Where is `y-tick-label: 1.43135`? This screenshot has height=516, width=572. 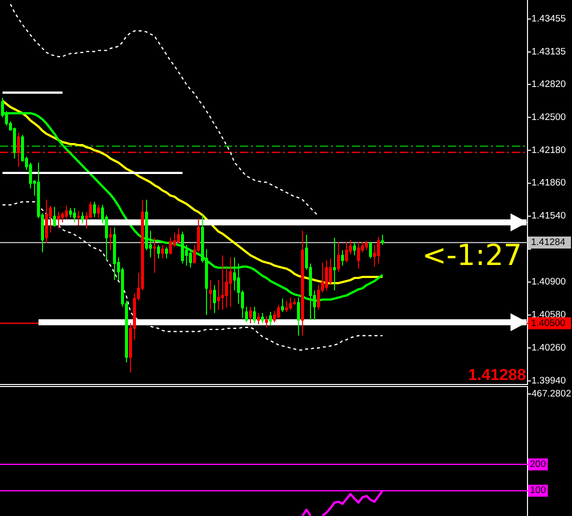 y-tick-label: 1.43135 is located at coordinates (549, 52).